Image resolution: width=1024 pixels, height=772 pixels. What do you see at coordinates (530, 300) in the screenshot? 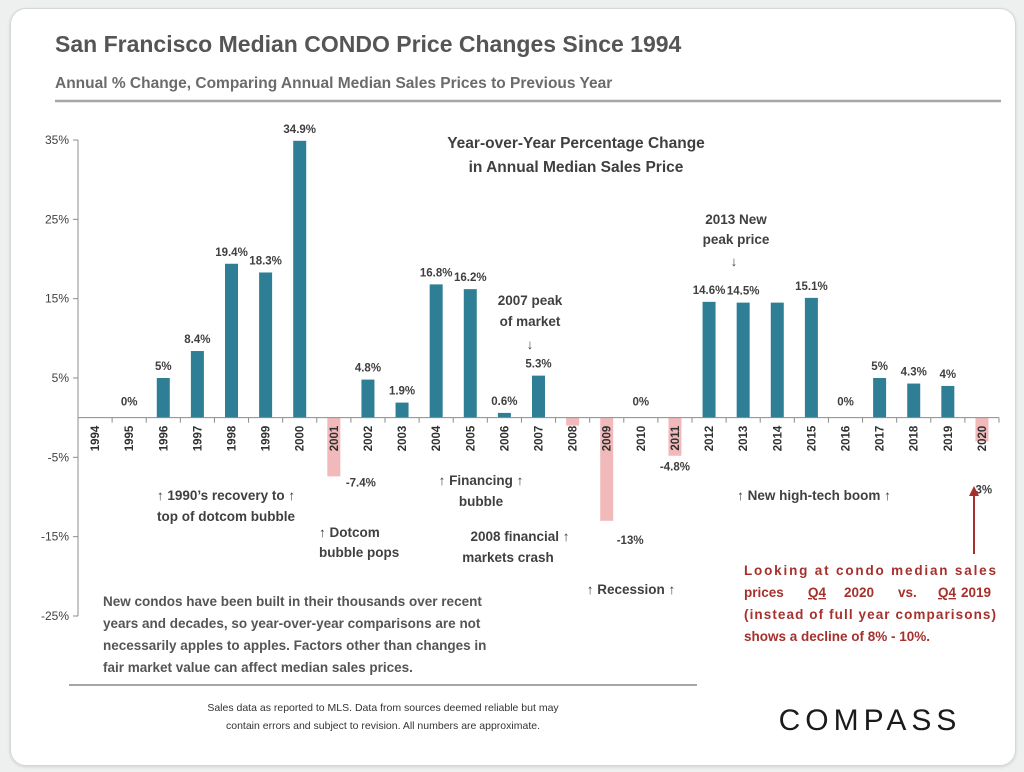
I see `annotation-2007-peak-line-1: 2007 peak` at bounding box center [530, 300].